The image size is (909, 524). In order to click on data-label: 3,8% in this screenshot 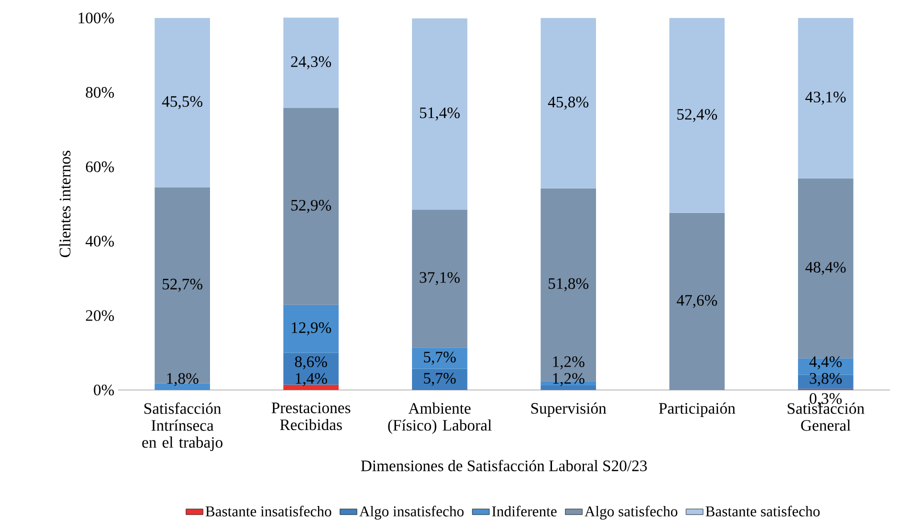, I will do `click(826, 379)`.